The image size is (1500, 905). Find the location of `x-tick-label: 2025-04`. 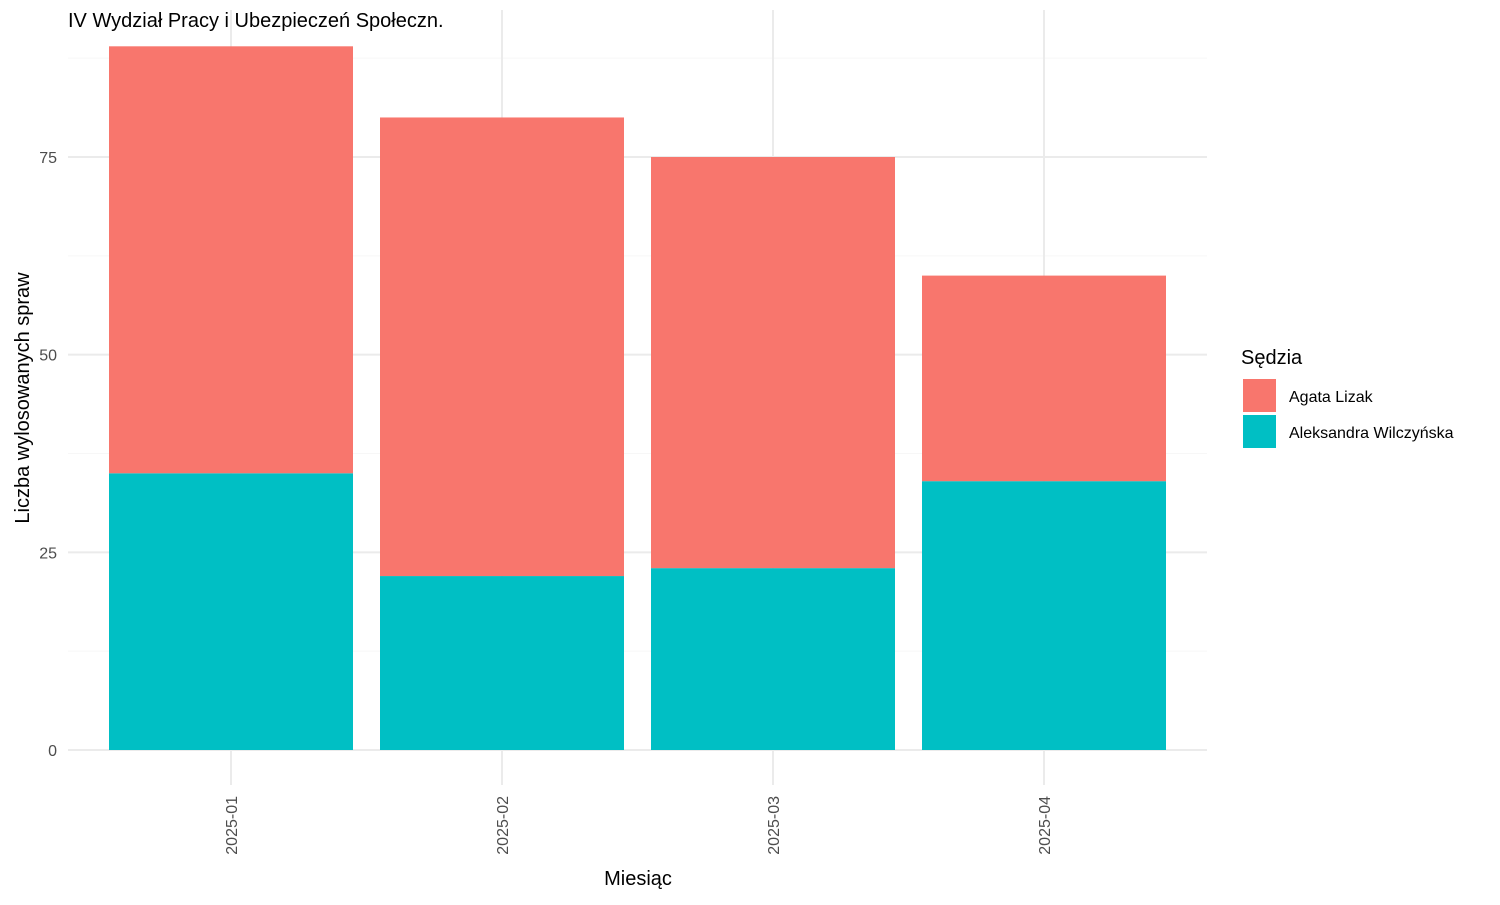

x-tick-label: 2025-04 is located at coordinates (1045, 825).